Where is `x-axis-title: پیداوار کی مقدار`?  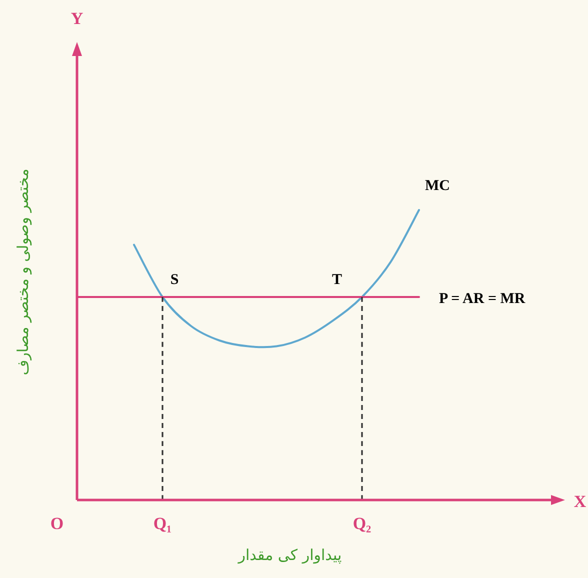
x-axis-title: پیداوار کی مقدار is located at coordinates (290, 555).